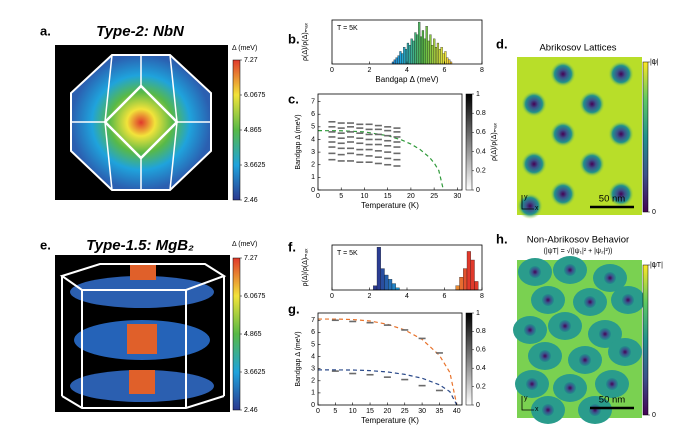 Image resolution: width=680 pixels, height=440 pixels. I want to click on colorbar-label: |ψ|, so click(654, 62).